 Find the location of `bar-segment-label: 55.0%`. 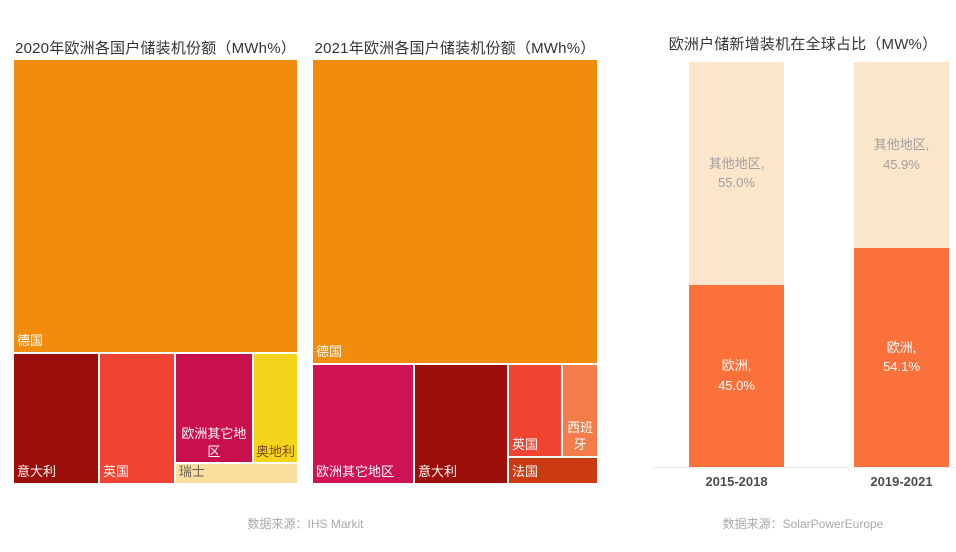

bar-segment-label: 55.0% is located at coordinates (736, 183).